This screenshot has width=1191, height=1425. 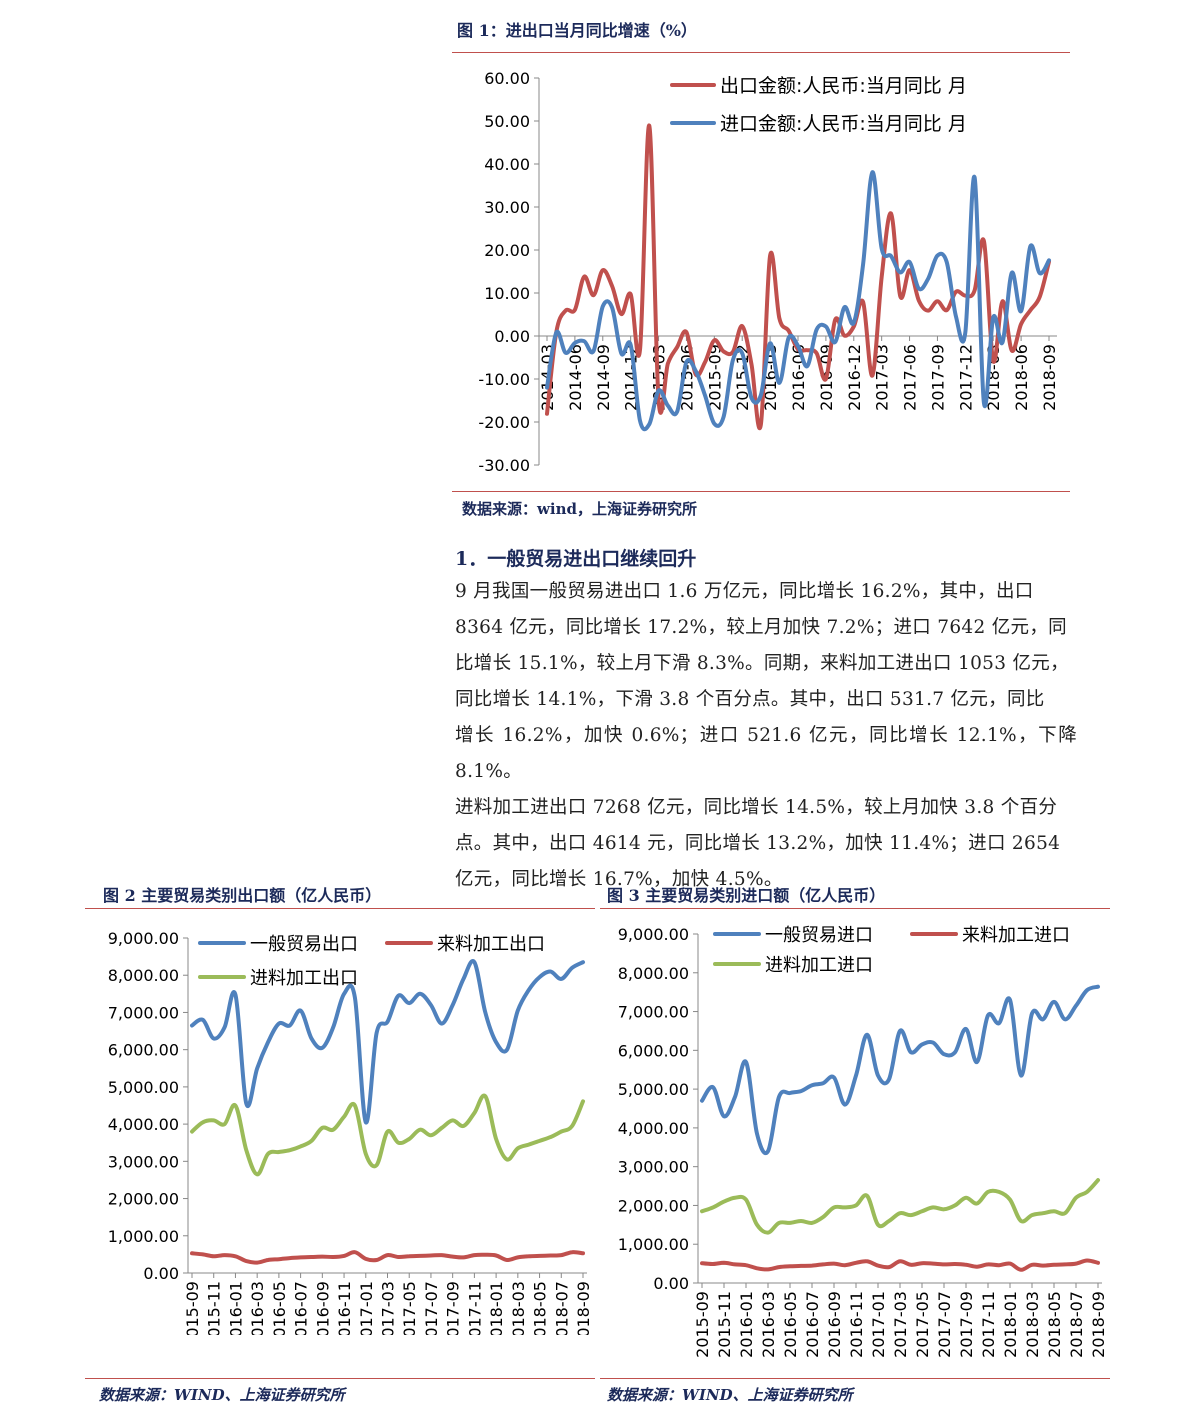 I want to click on x-tick-label: 2015-12, so click(x=742, y=377).